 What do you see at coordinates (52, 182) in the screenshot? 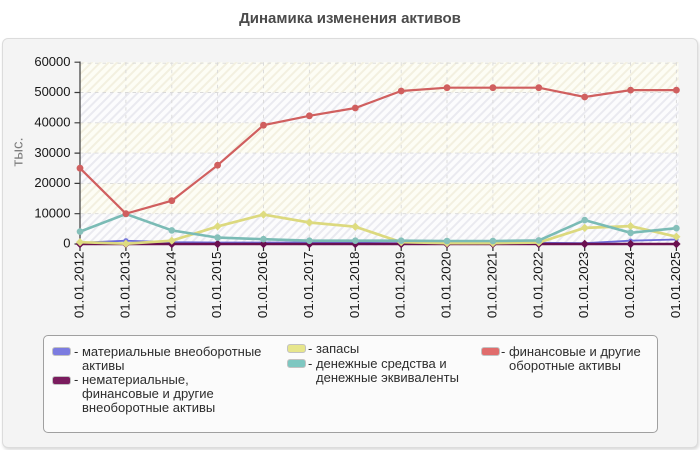
I see `svg-text: 20000` at bounding box center [52, 182].